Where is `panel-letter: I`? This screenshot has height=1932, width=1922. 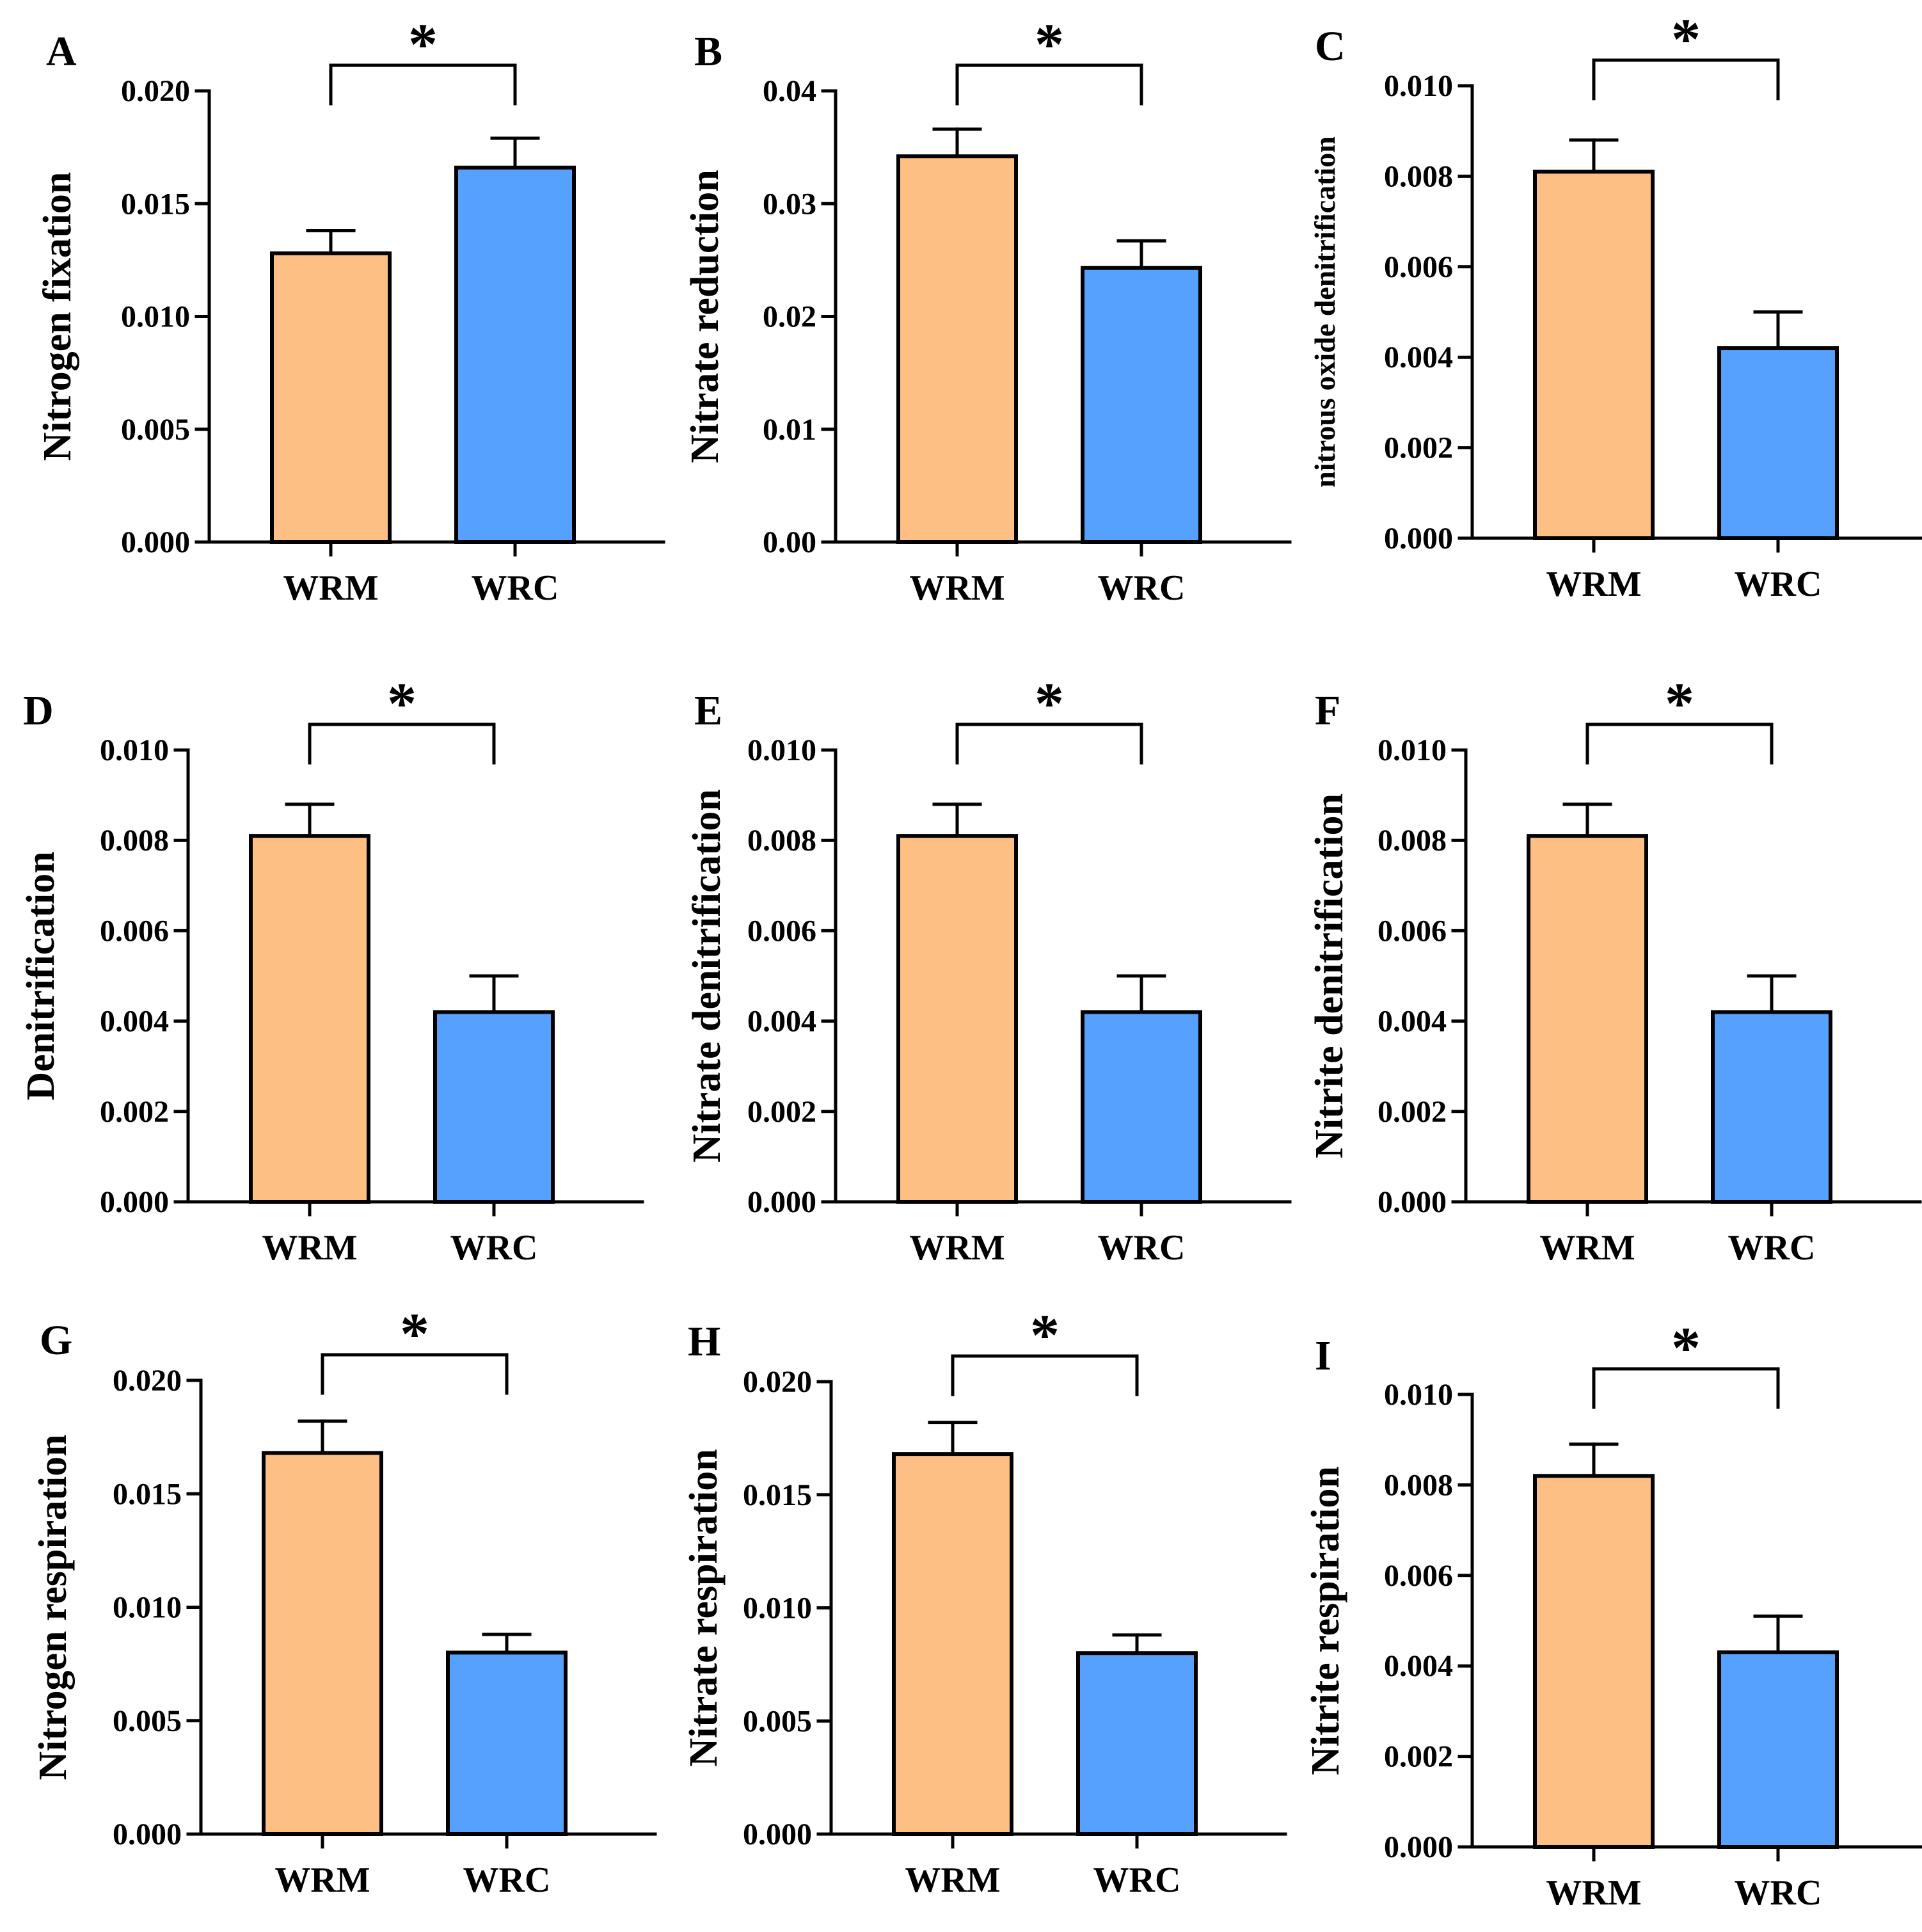
panel-letter: I is located at coordinates (1323, 1355).